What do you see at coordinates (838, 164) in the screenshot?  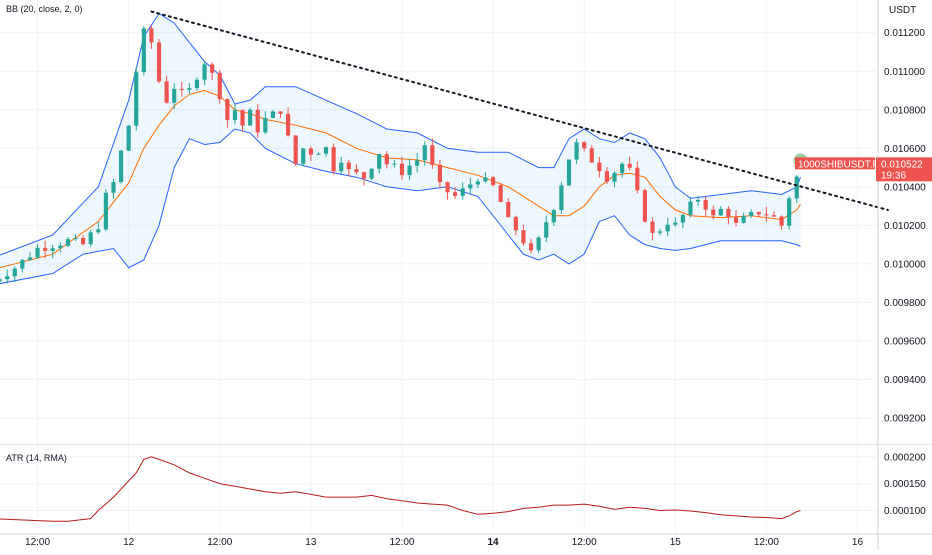 I see `symbol-tag-label: 1000SHIBUSDT.P` at bounding box center [838, 164].